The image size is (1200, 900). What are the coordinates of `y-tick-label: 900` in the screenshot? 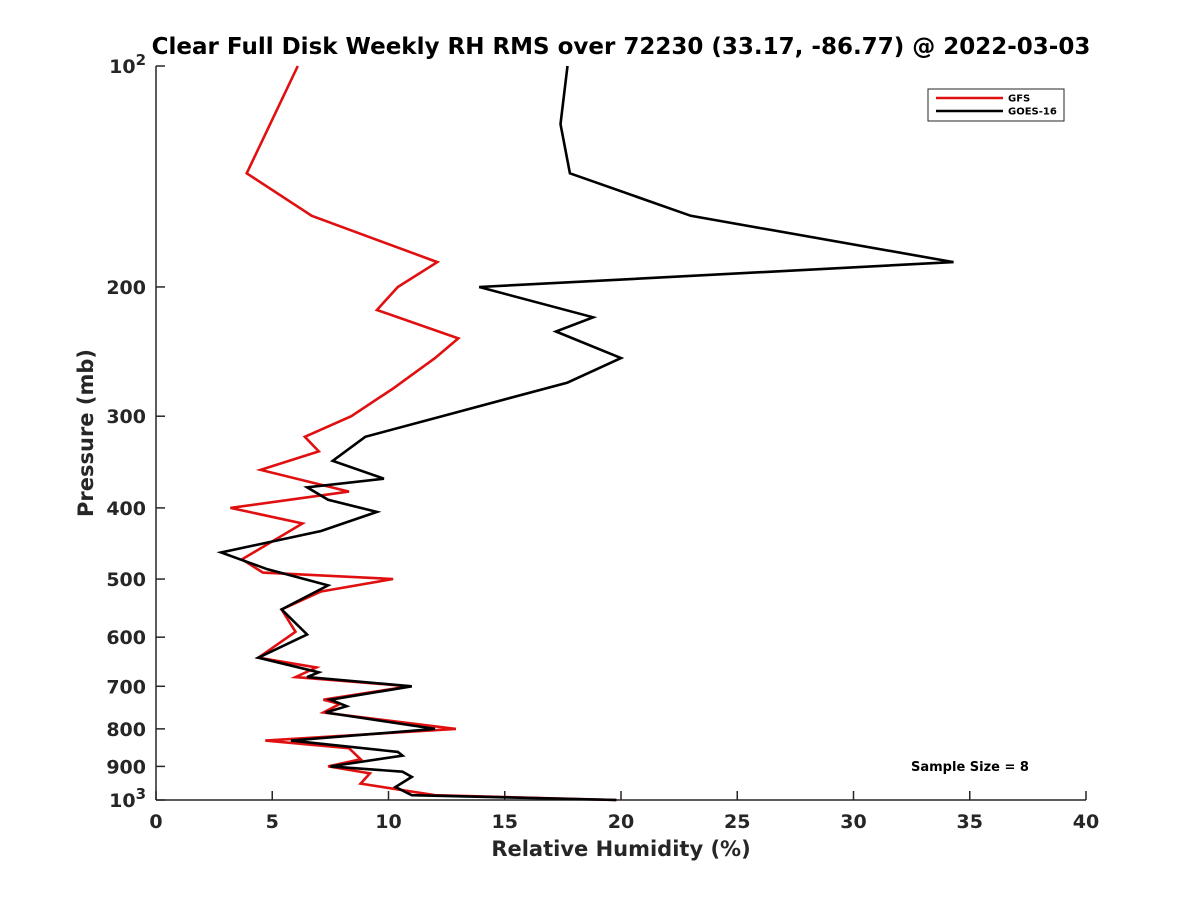 It's located at (126, 767).